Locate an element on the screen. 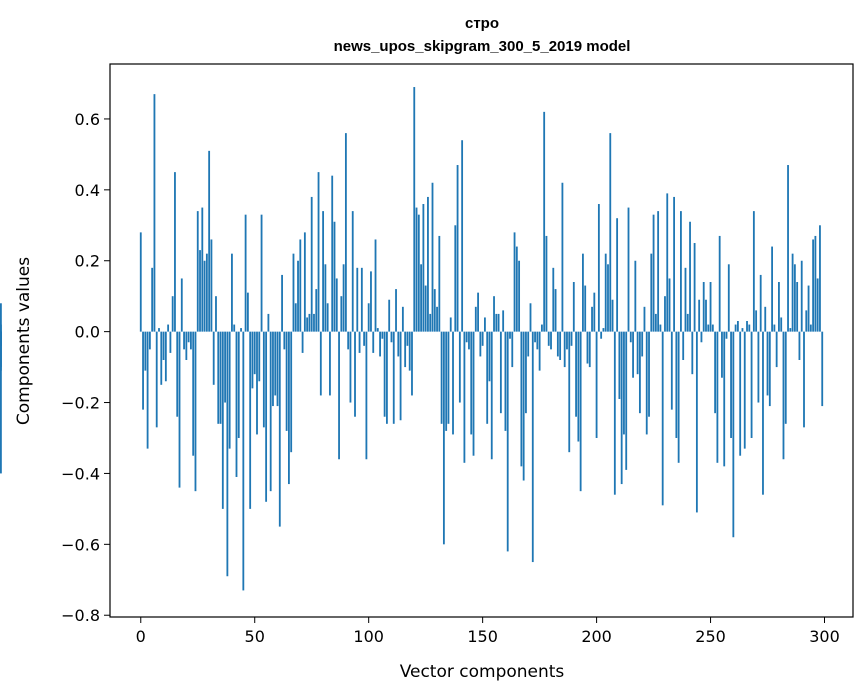 This screenshot has height=696, width=867. chart-title: стро is located at coordinates (482, 23).